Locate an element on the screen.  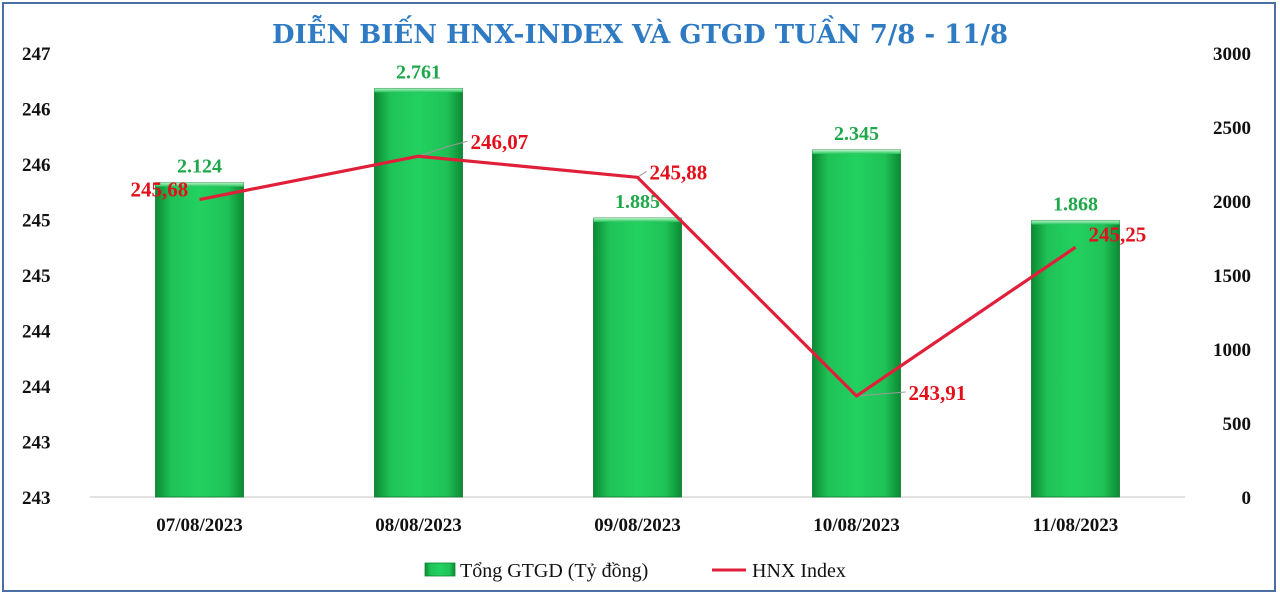
line-data-label: 243,91 is located at coordinates (938, 393).